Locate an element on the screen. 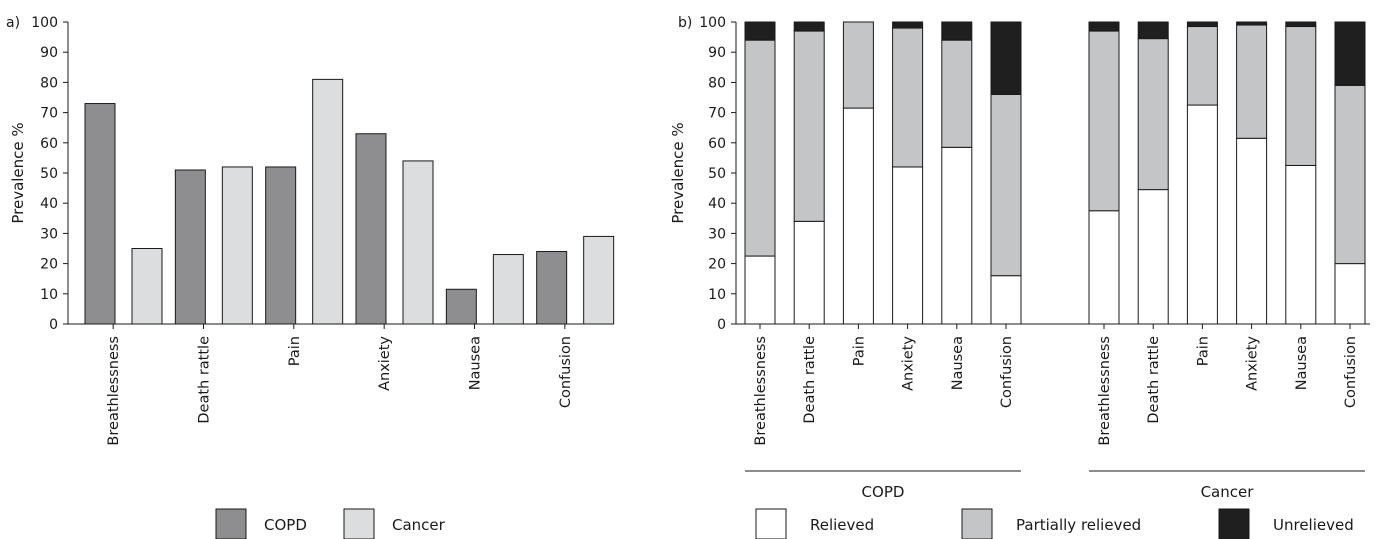  panel-b-bar-copd-anxiety-relieved is located at coordinates (908, 245).